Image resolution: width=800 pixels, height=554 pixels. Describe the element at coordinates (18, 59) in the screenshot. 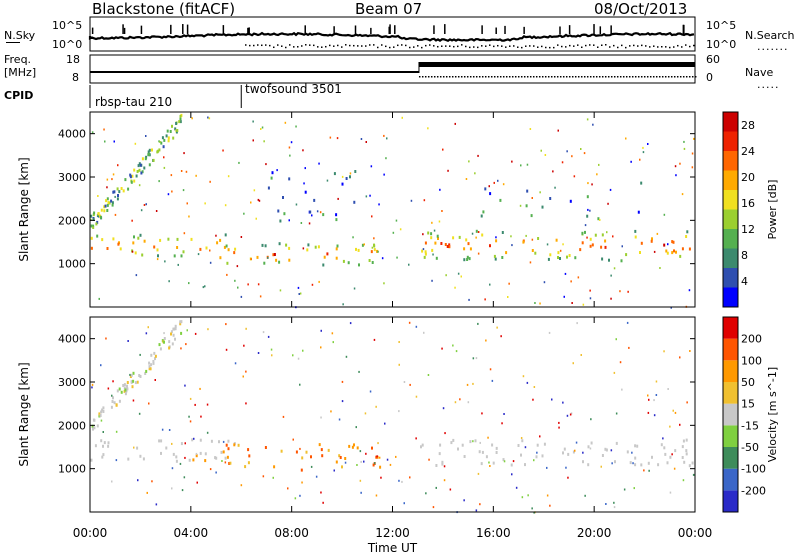

I see `freq-label: Freq.` at that location.